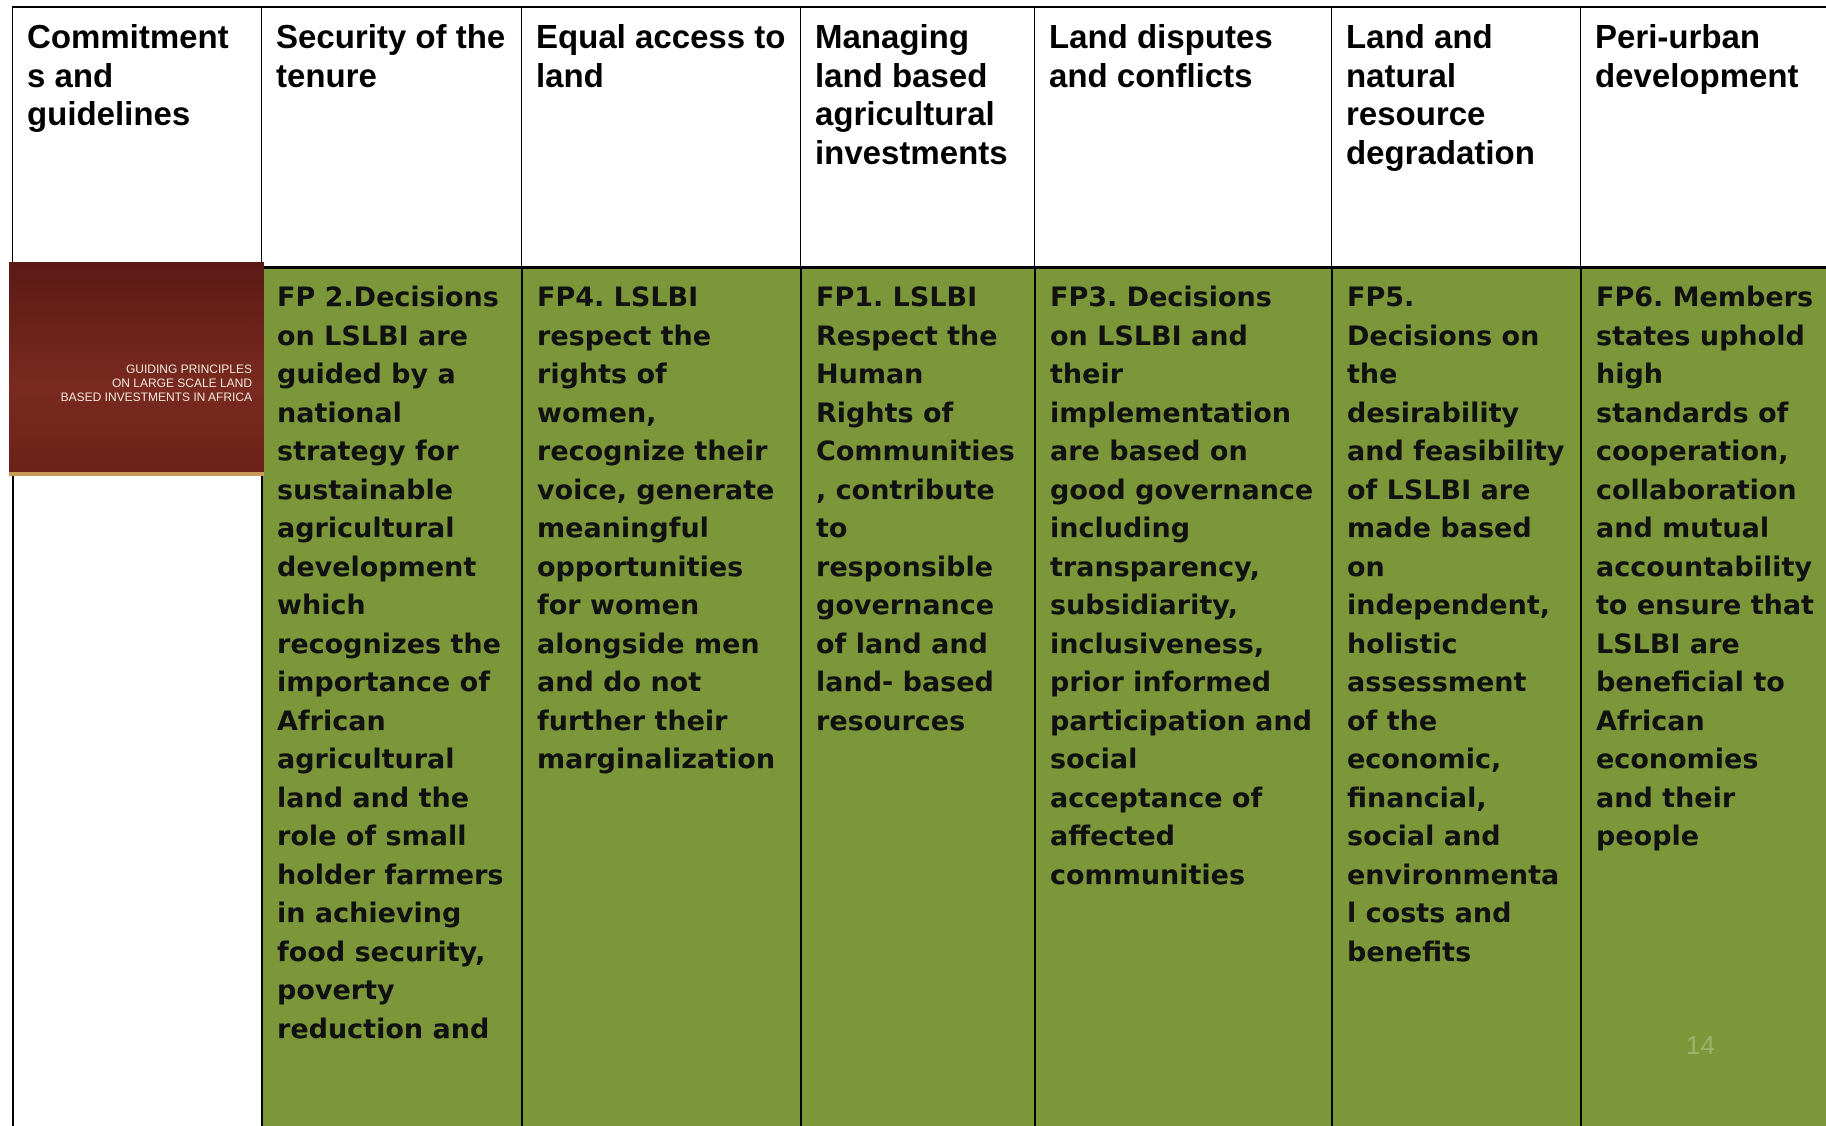 Image resolution: width=1826 pixels, height=1126 pixels. I want to click on header-cell: Land and natural resource degradation, so click(1456, 137).